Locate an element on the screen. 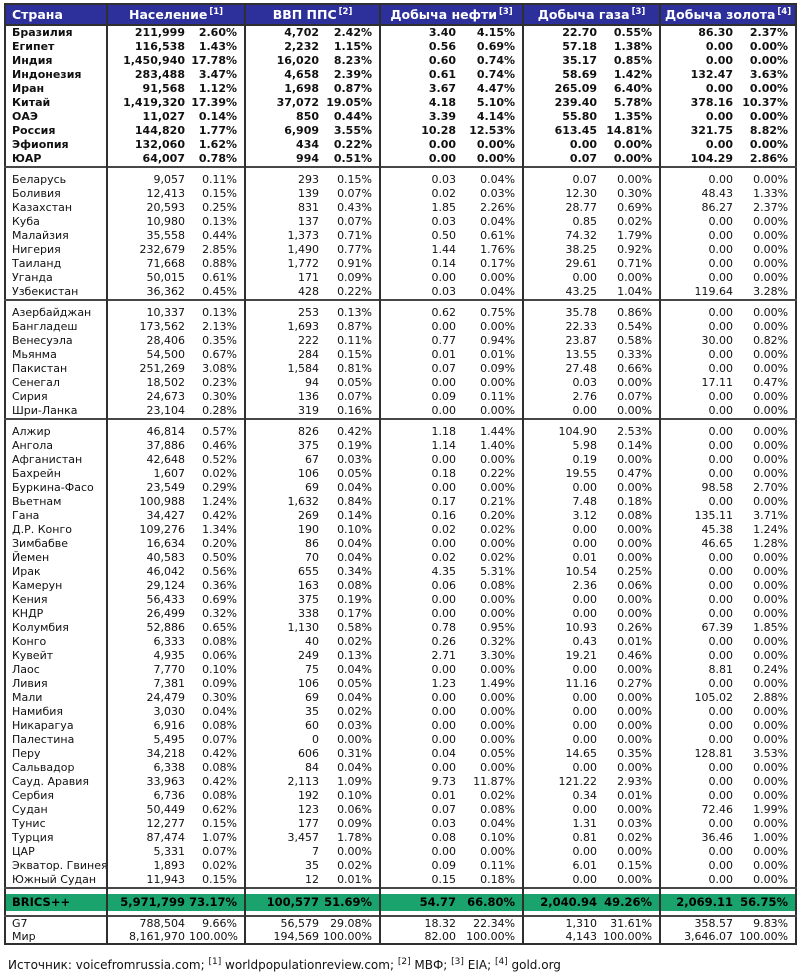  percent-cell: 0.14% is located at coordinates (355, 515).